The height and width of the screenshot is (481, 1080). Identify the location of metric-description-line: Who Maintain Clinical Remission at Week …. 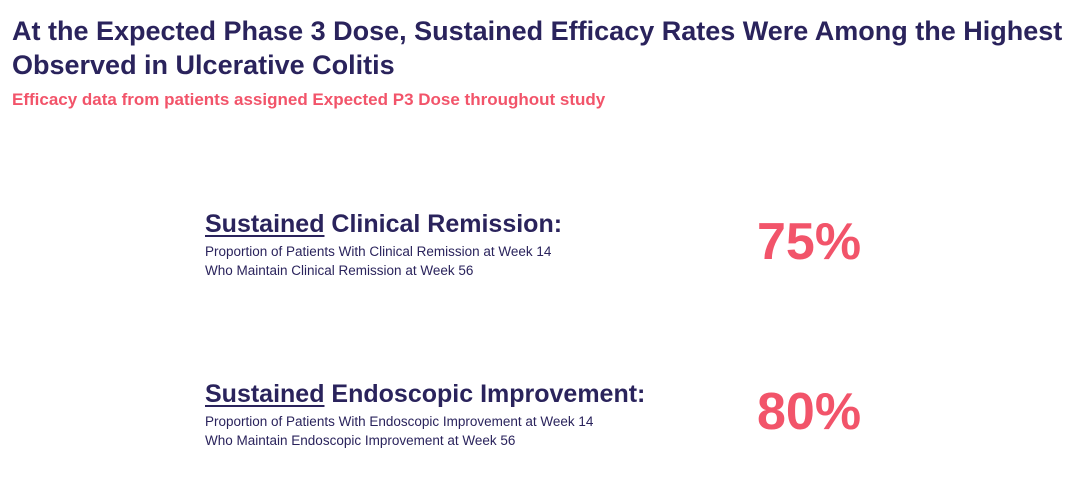
(339, 270).